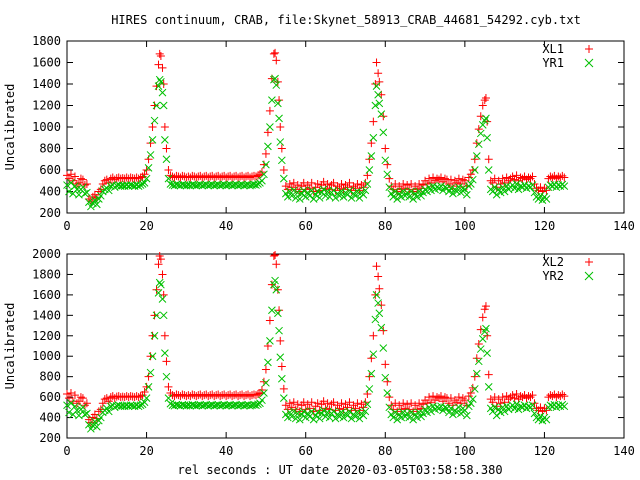 The height and width of the screenshot is (480, 640). What do you see at coordinates (50, 377) in the screenshot?
I see `y-tick-label: 800` at bounding box center [50, 377].